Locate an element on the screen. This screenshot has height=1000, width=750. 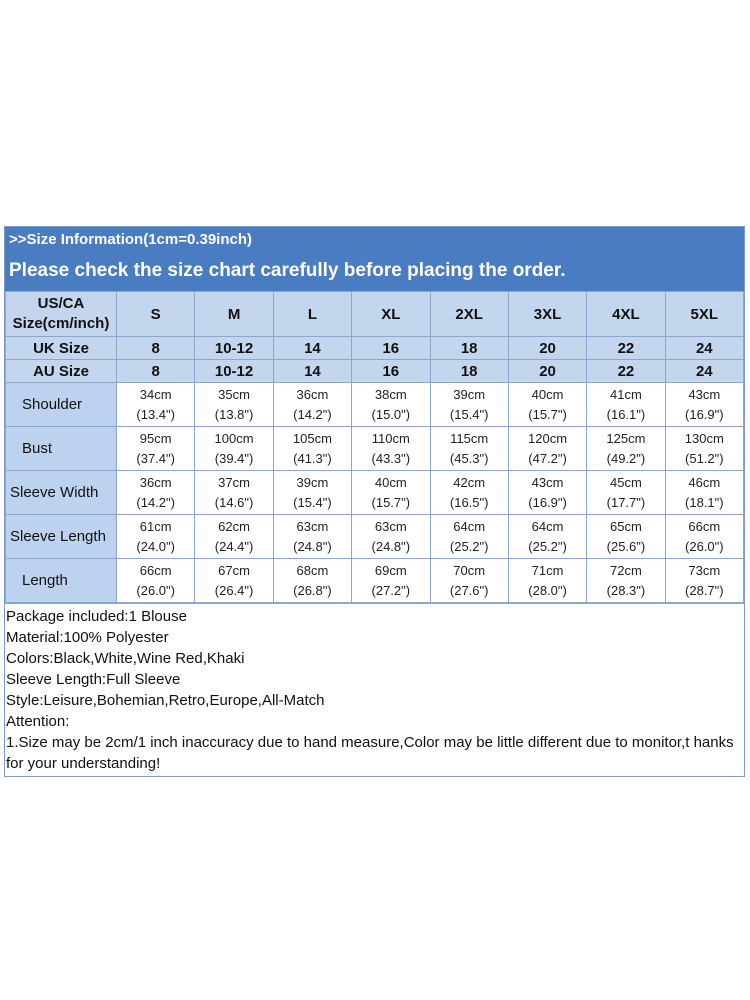
size-header: 2XL is located at coordinates (469, 314).